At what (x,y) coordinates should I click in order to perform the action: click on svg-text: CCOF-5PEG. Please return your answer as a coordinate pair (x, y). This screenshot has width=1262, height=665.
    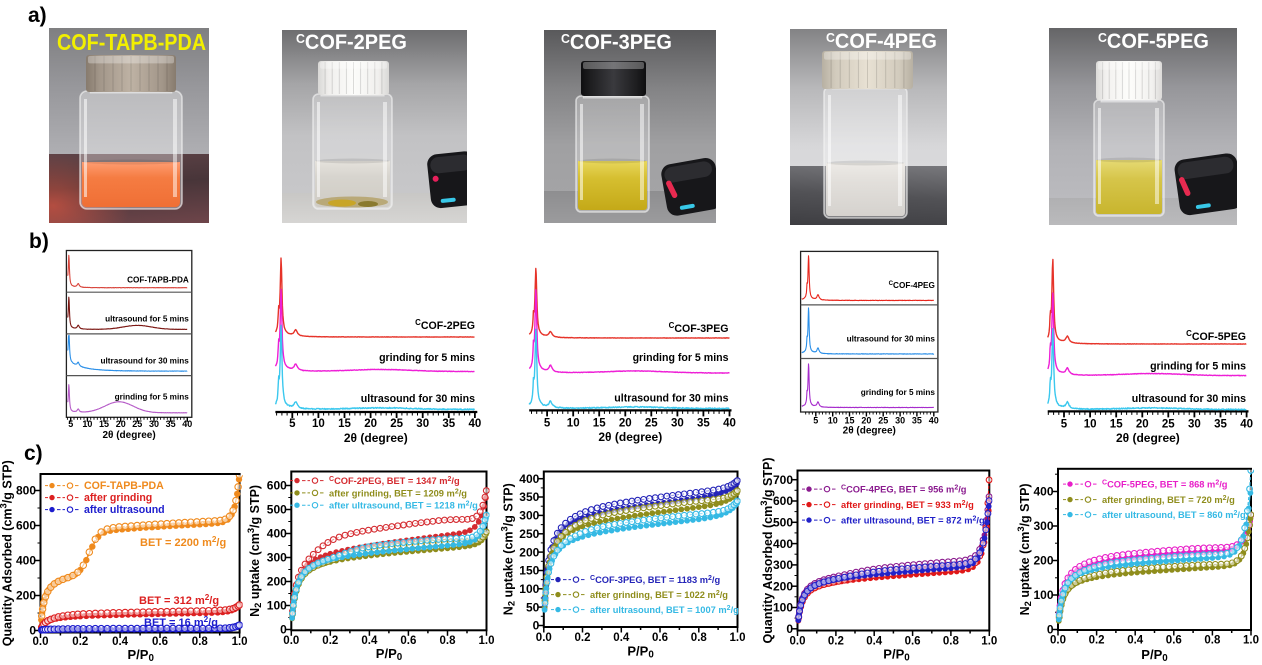
    Looking at the image, I should click on (1216, 336).